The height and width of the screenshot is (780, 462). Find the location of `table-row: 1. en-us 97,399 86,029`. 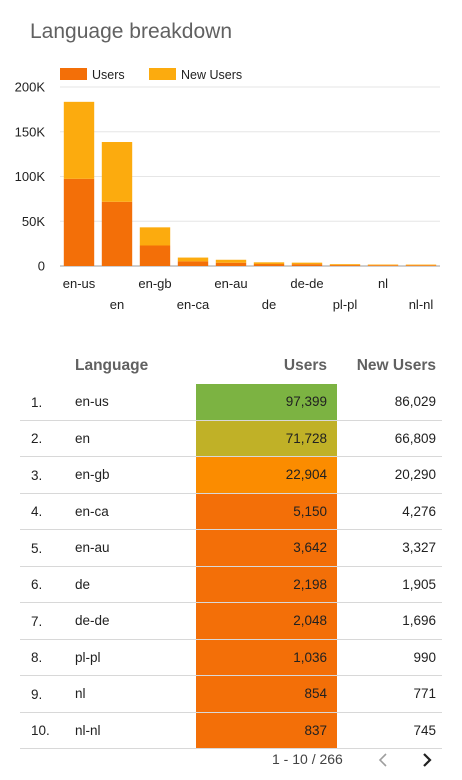

table-row: 1. en-us 97,399 86,029 is located at coordinates (231, 402).